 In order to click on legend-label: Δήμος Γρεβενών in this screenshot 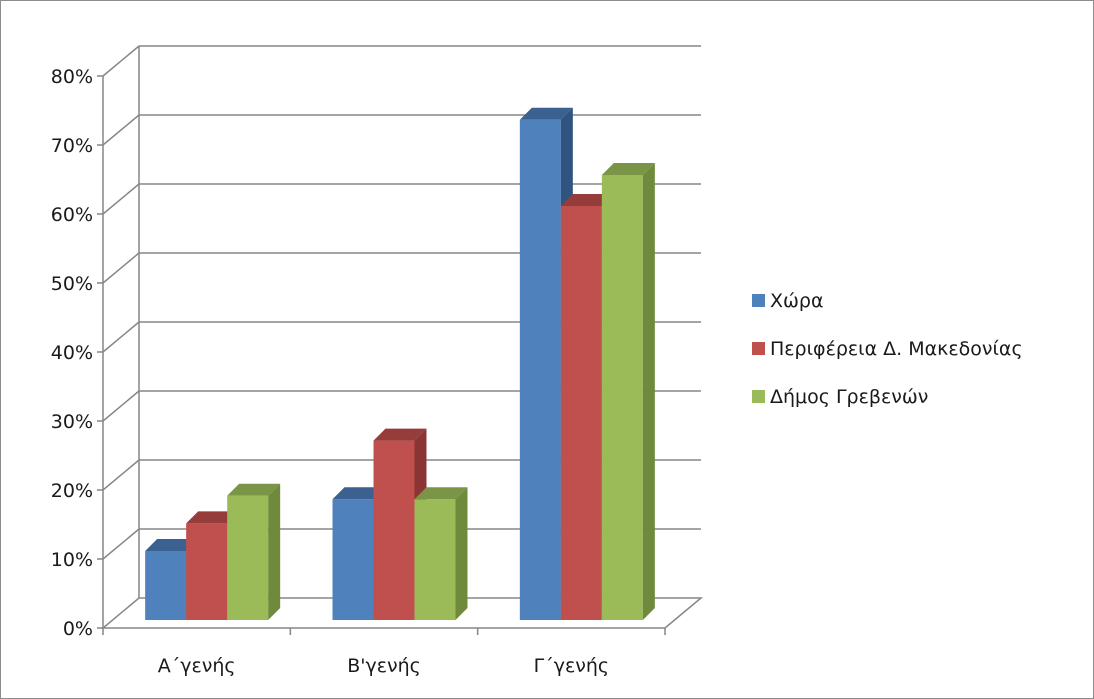, I will do `click(849, 397)`.